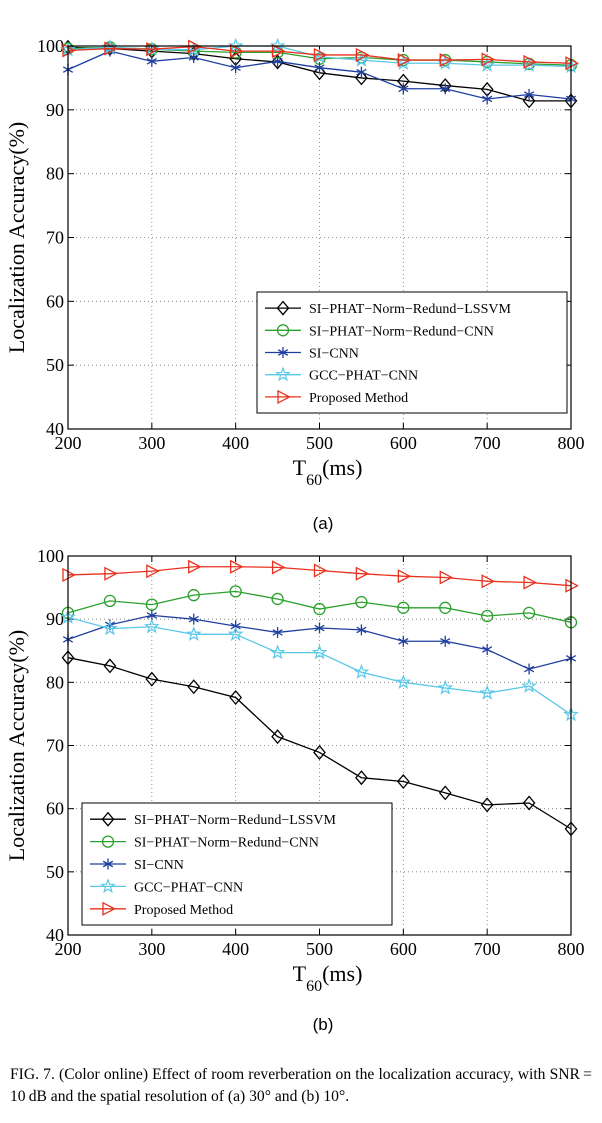 This screenshot has width=602, height=1123. I want to click on legend-item-proposed-method: Proposed Method, so click(336, 397).